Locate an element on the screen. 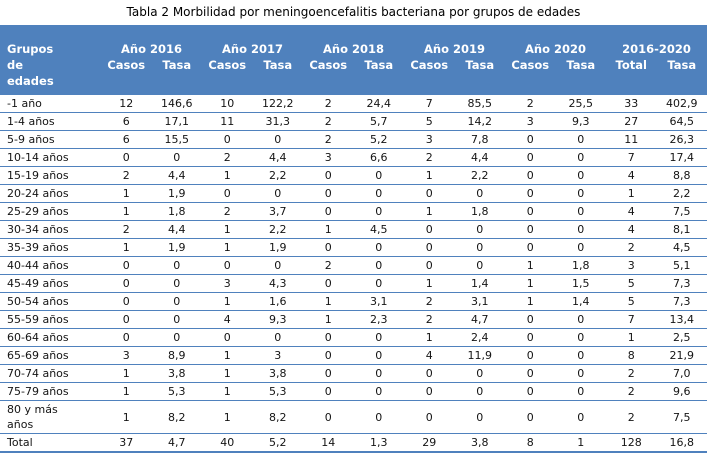  subheader-tasa-2020: Tasa is located at coordinates (580, 76).